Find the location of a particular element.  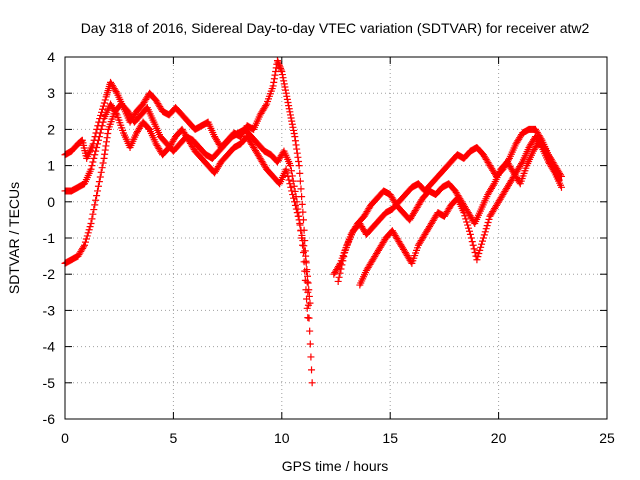

y-tick-label: 4 is located at coordinates (51, 57).